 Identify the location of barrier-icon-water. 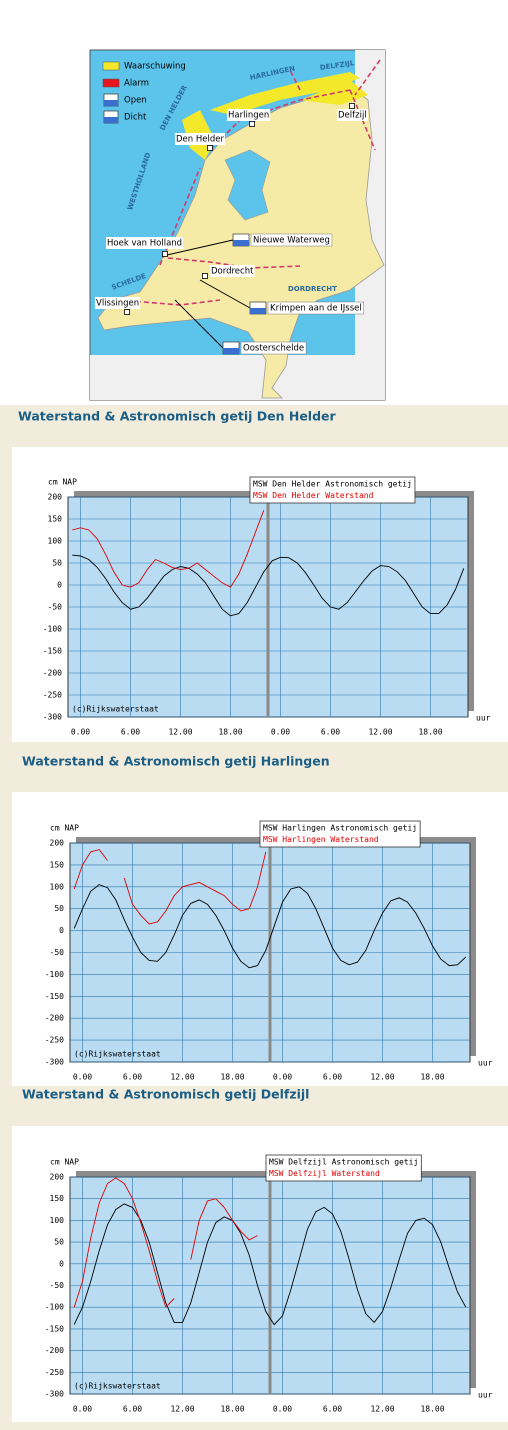
(231, 351).